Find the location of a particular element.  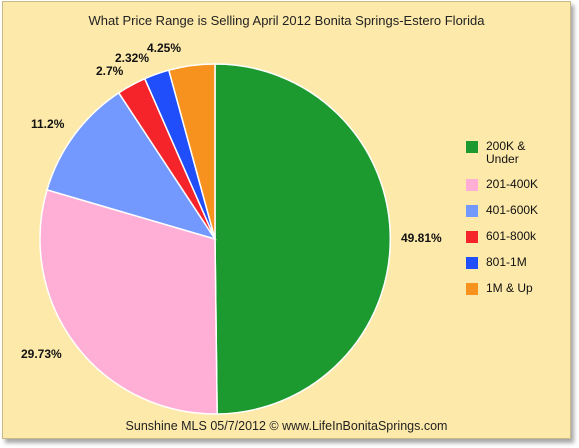

legend-item-0: 200K & Under is located at coordinates (521, 159).